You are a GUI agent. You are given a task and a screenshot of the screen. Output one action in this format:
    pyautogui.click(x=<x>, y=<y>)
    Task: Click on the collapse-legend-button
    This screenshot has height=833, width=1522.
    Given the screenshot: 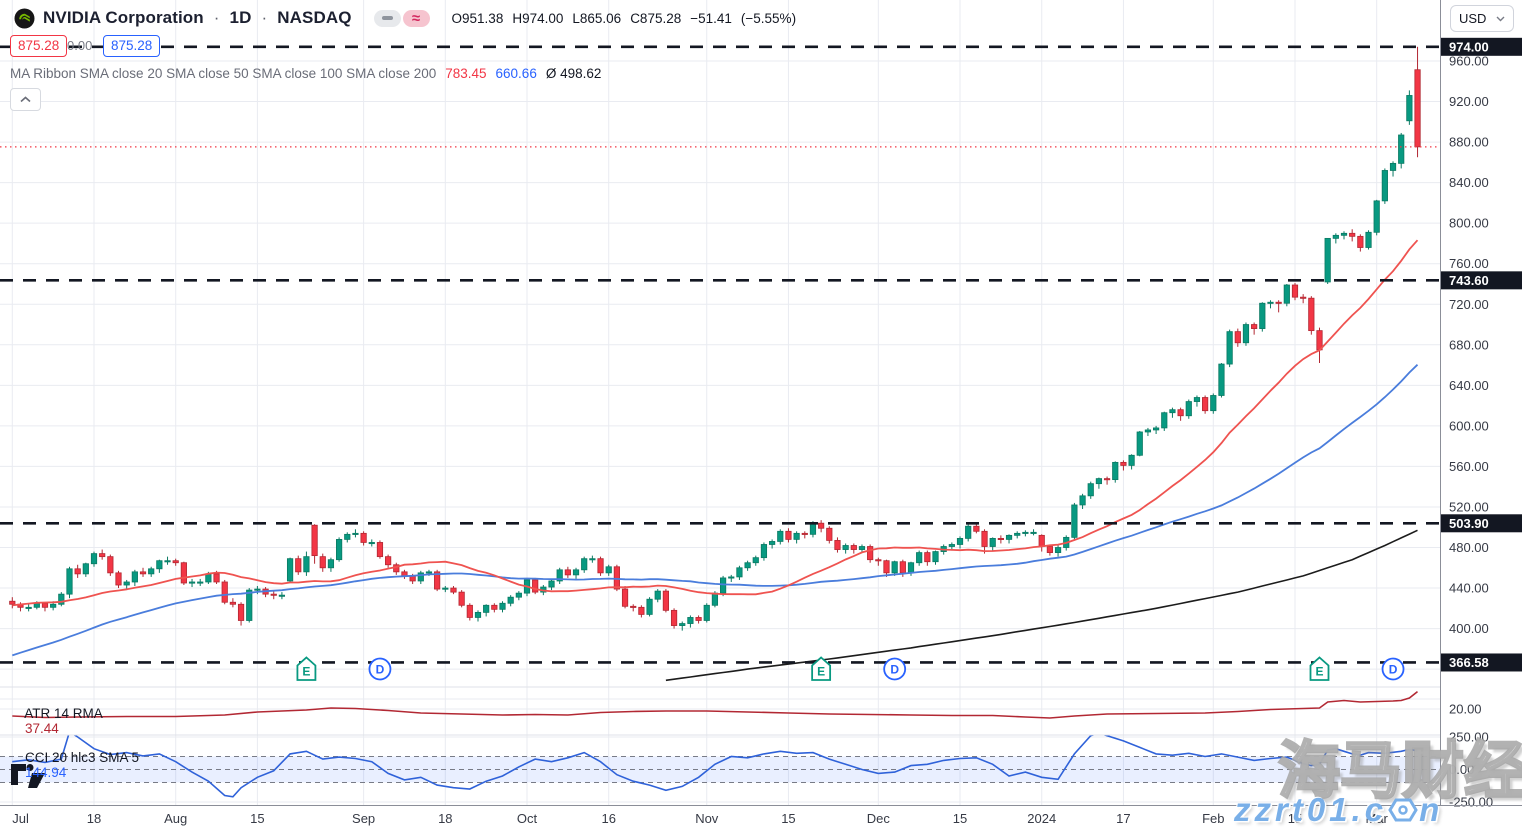 What is the action you would take?
    pyautogui.click(x=25, y=99)
    